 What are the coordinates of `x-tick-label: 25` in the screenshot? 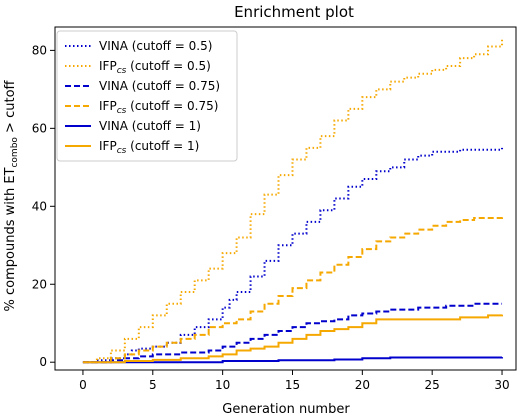 It's located at (432, 385).